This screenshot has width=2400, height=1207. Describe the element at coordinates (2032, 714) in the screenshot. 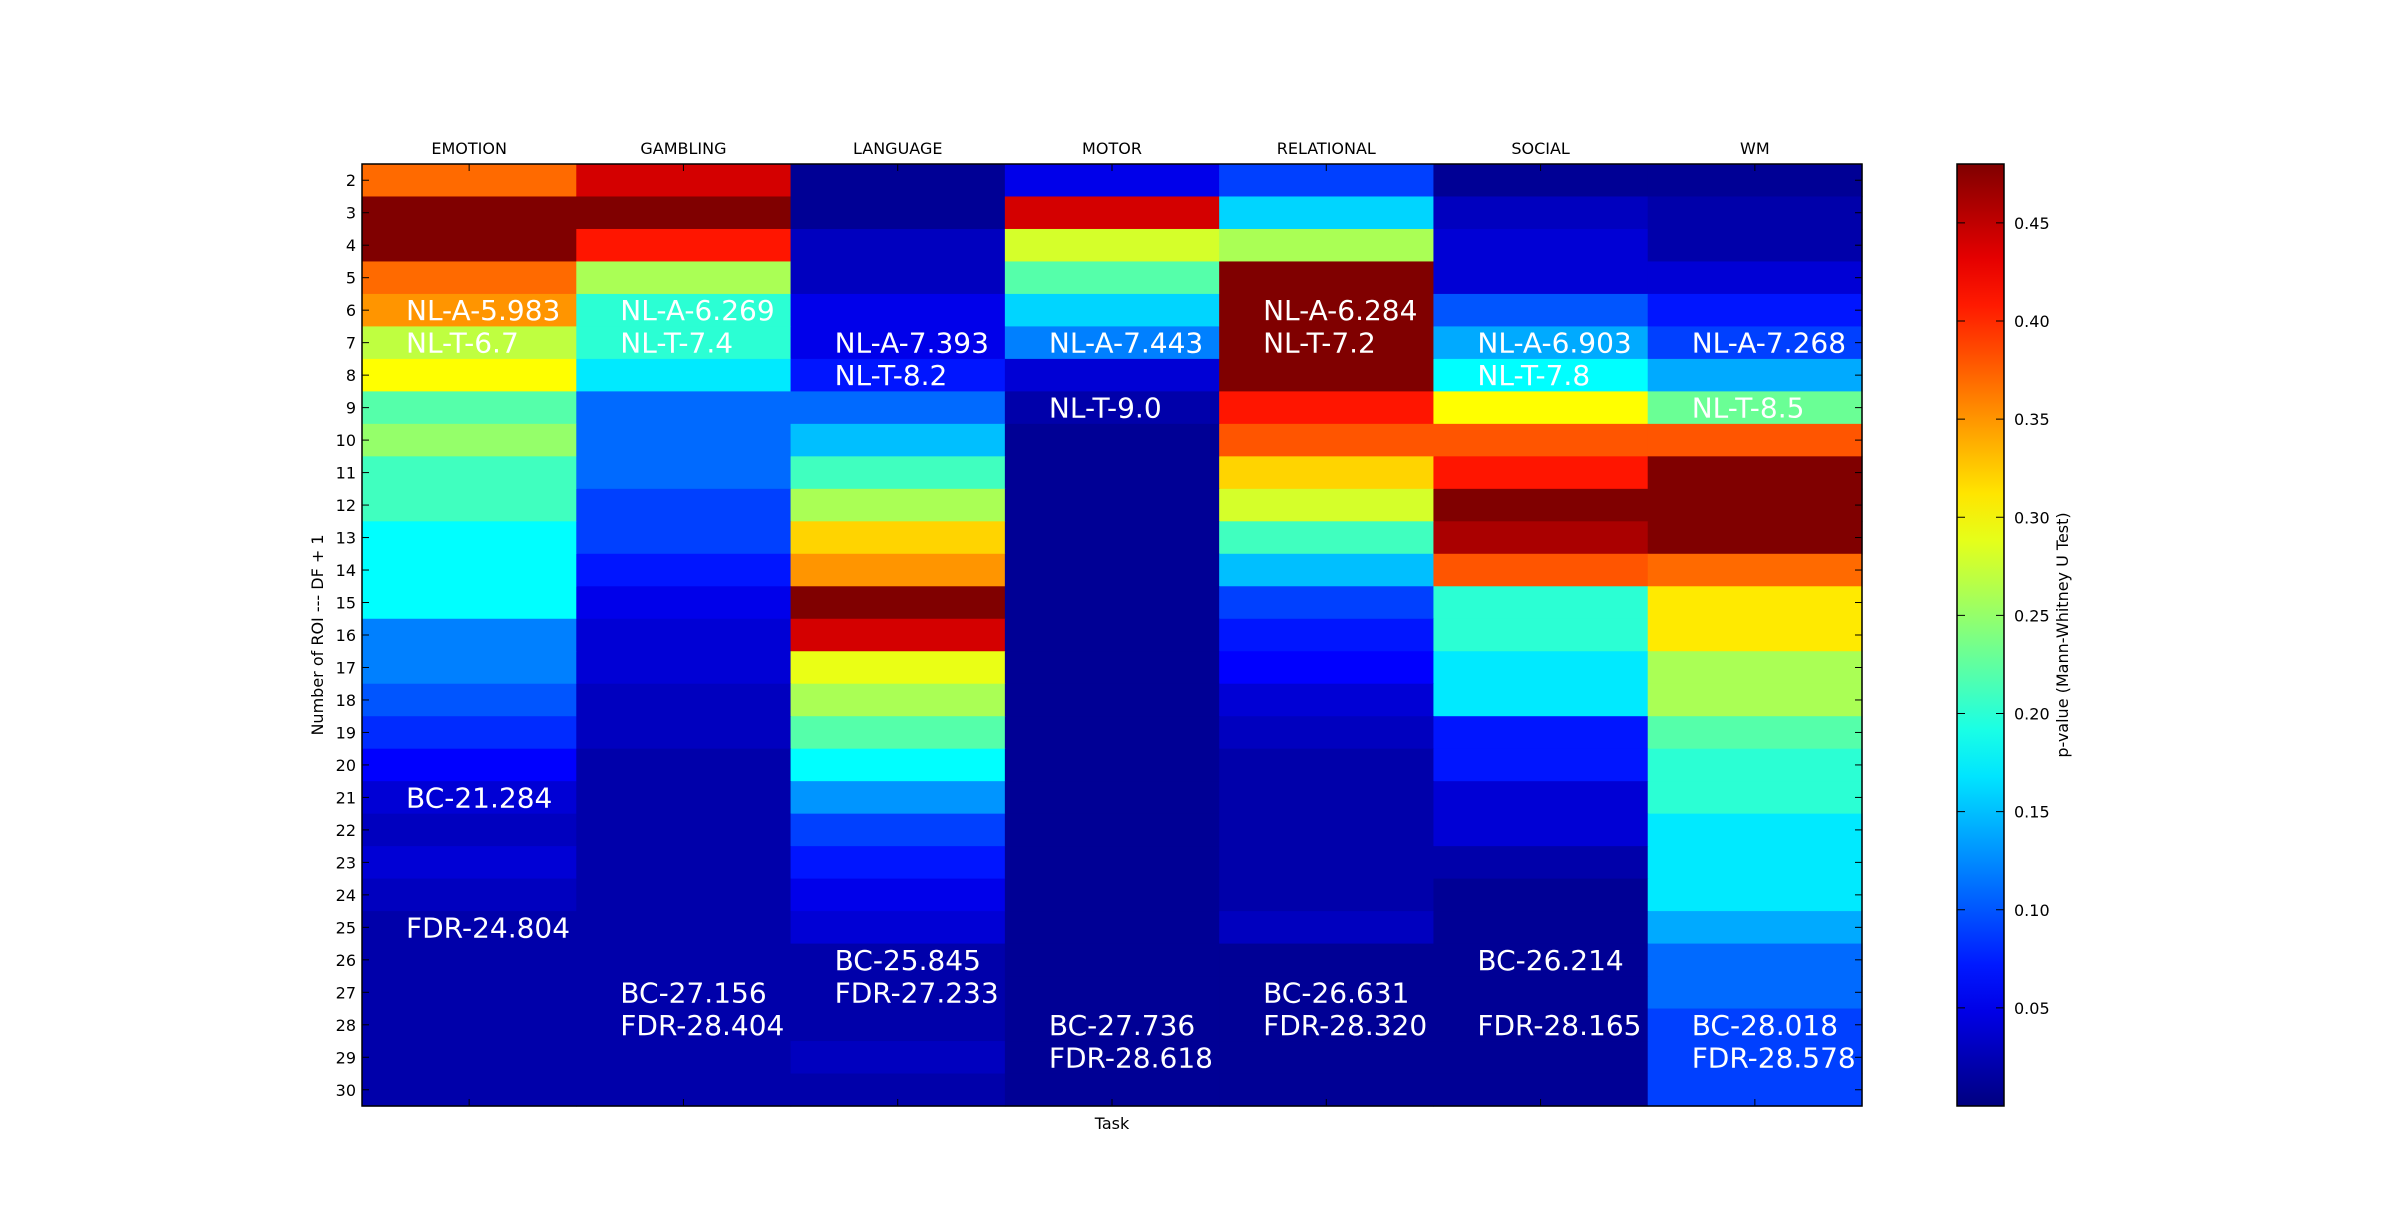

I see `colorbar-tick-label: 0.20` at that location.